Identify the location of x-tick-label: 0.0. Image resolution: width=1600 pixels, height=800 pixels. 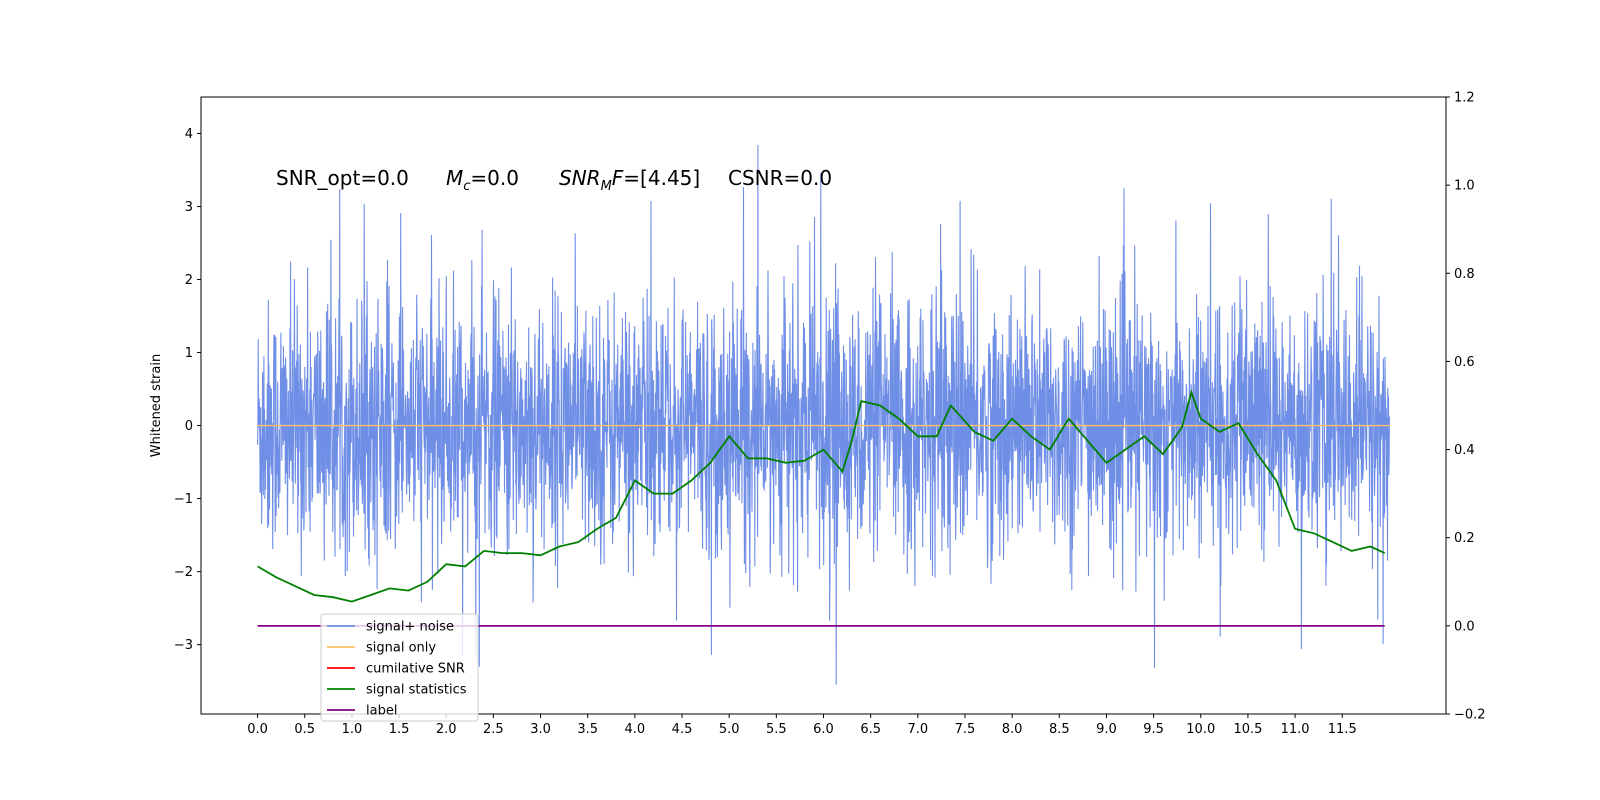
(257, 729).